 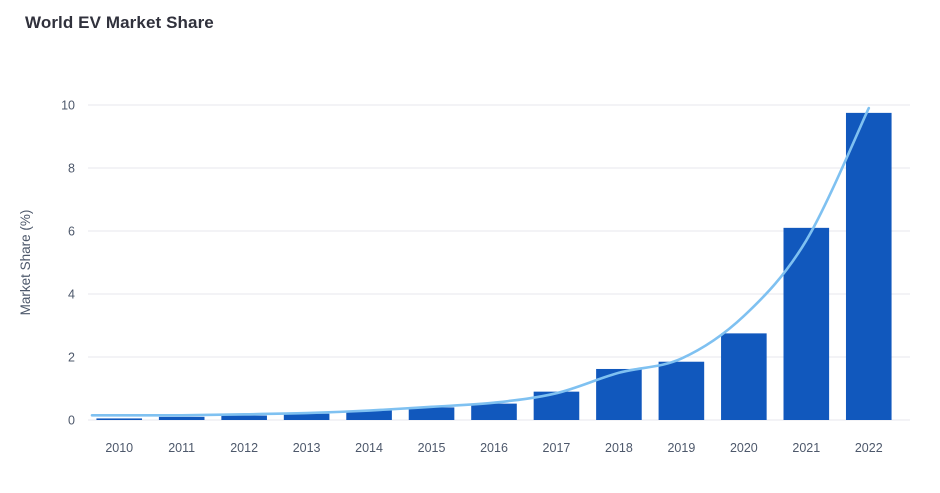 What do you see at coordinates (181, 418) in the screenshot?
I see `bar-2011` at bounding box center [181, 418].